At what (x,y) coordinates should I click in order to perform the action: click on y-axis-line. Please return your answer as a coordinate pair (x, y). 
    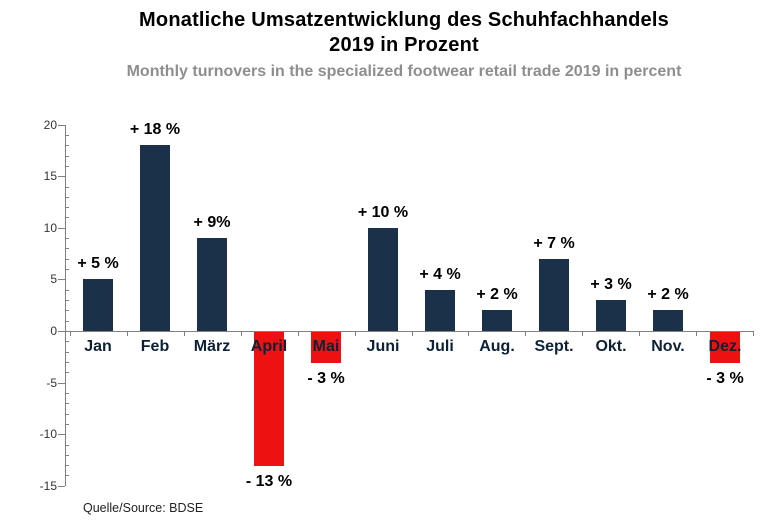
    Looking at the image, I should click on (65, 305).